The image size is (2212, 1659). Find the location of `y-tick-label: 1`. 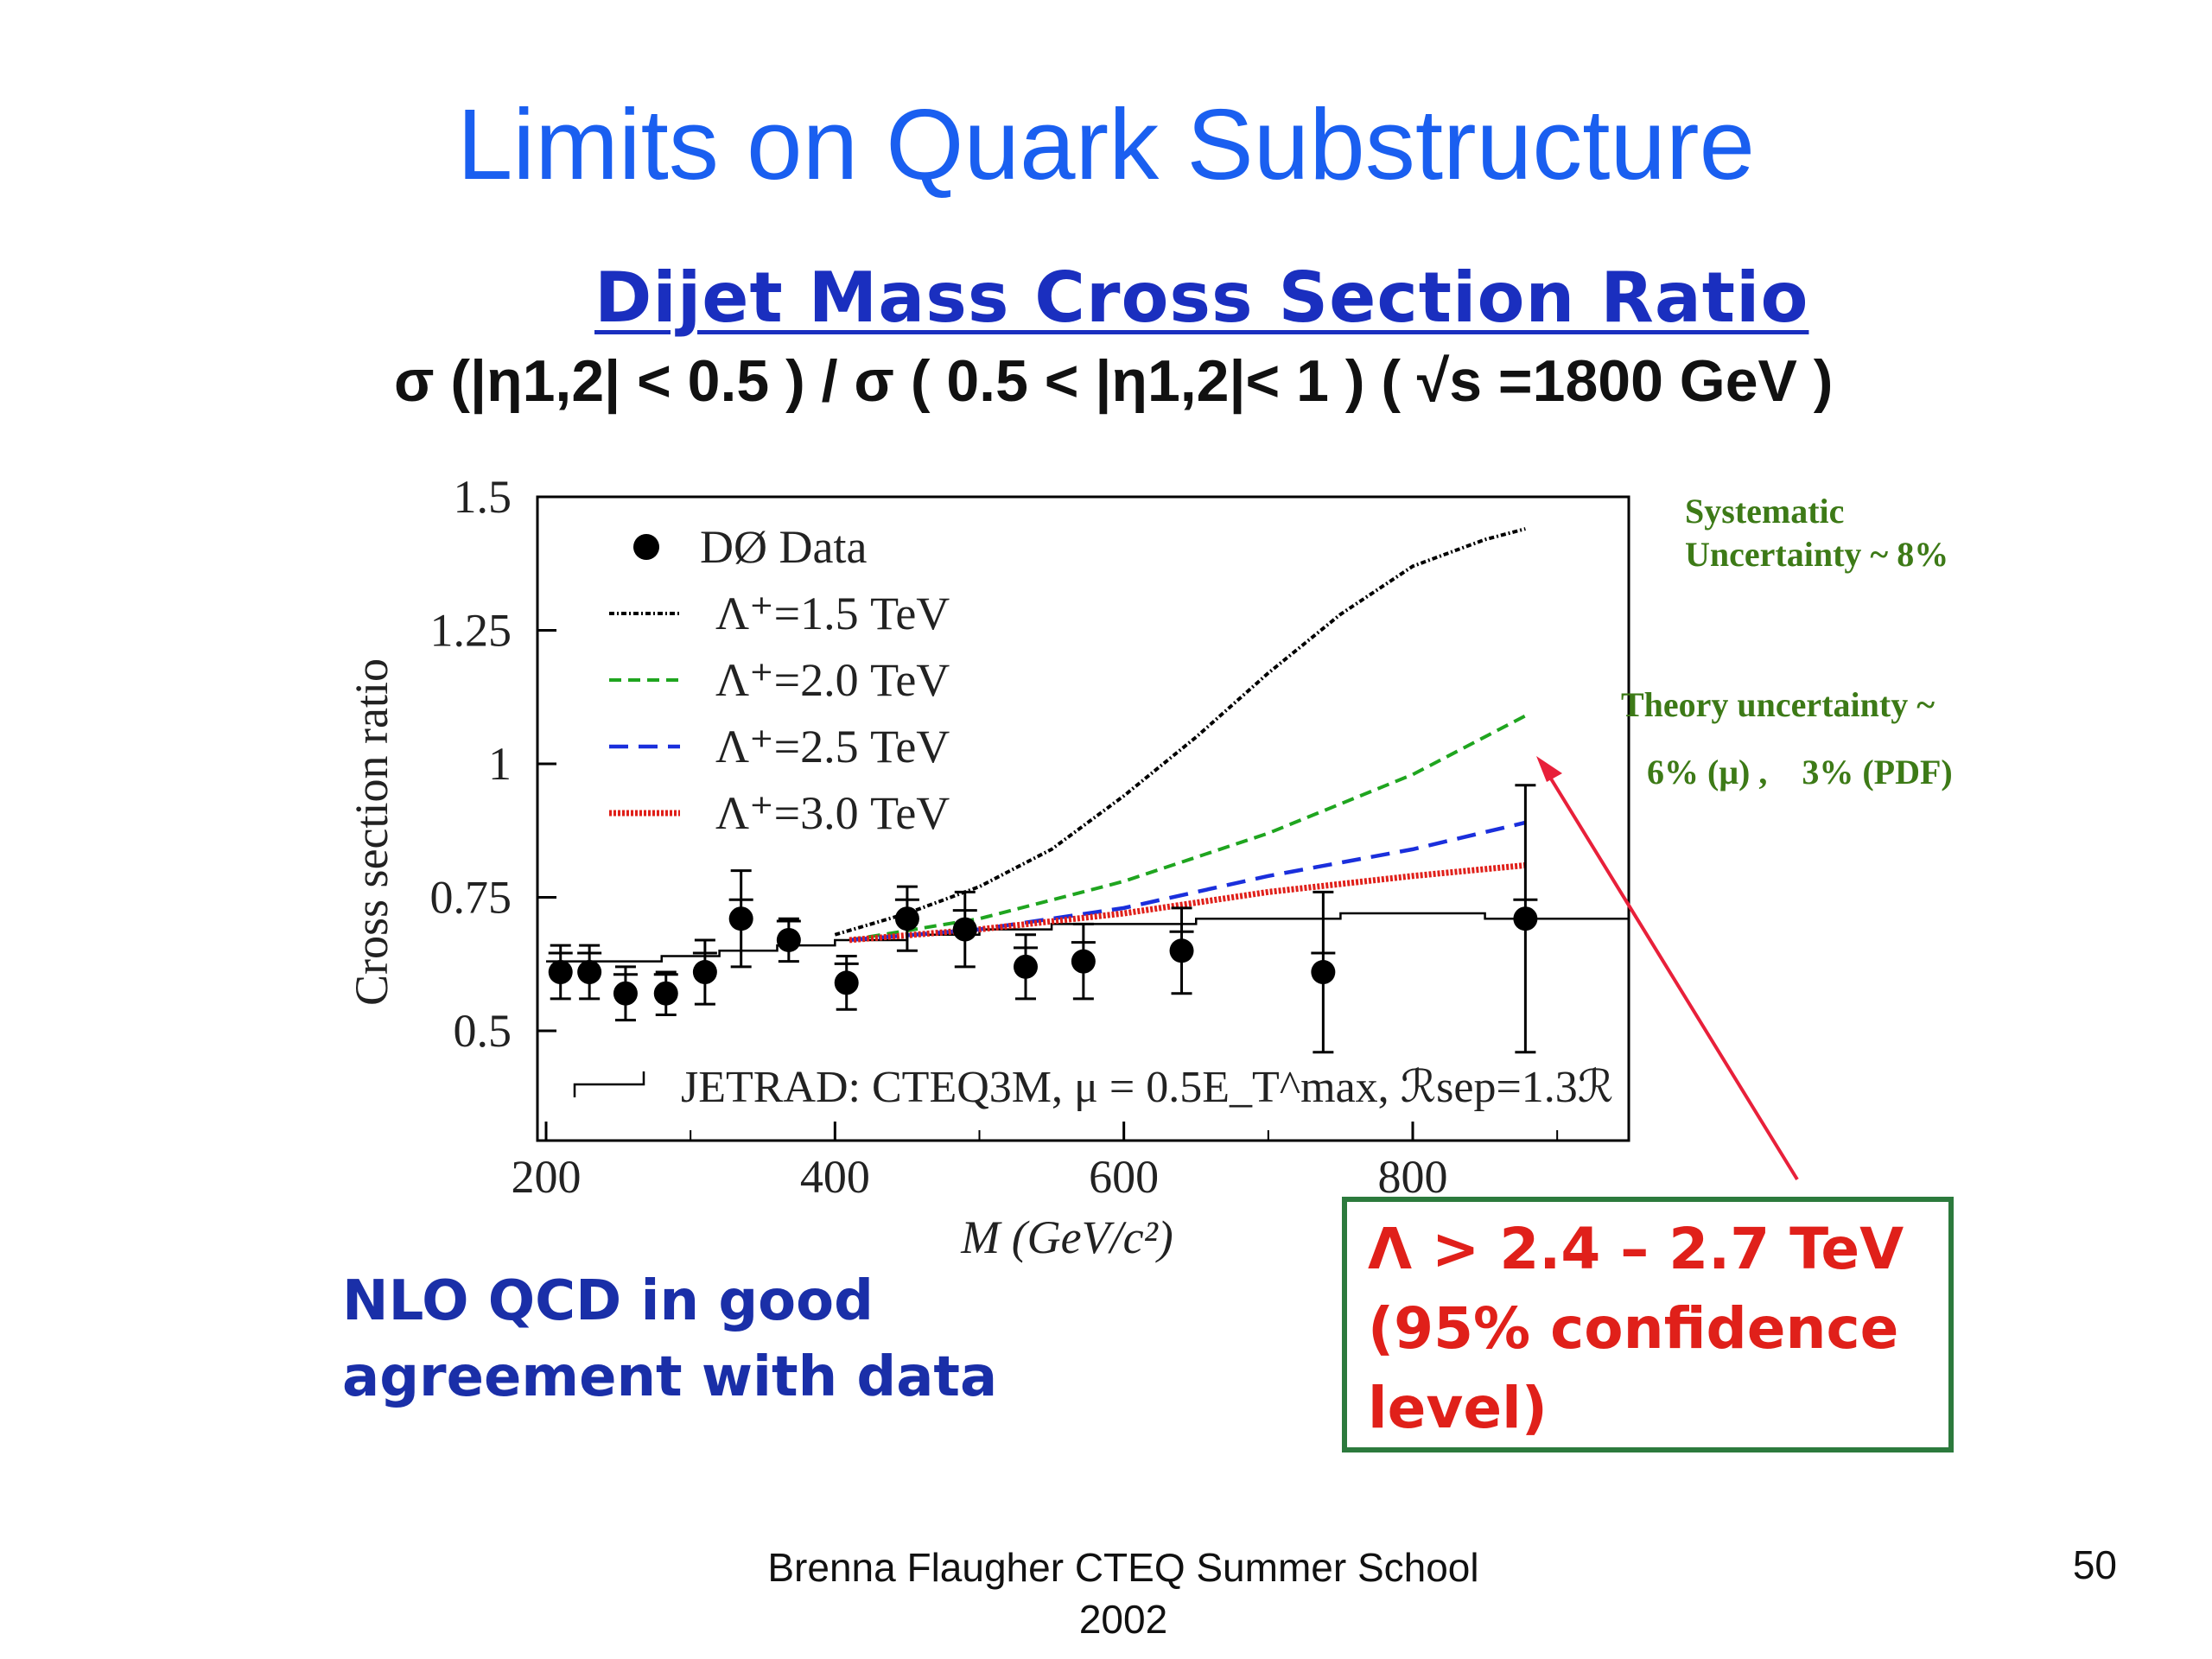

y-tick-label: 1 is located at coordinates (500, 764).